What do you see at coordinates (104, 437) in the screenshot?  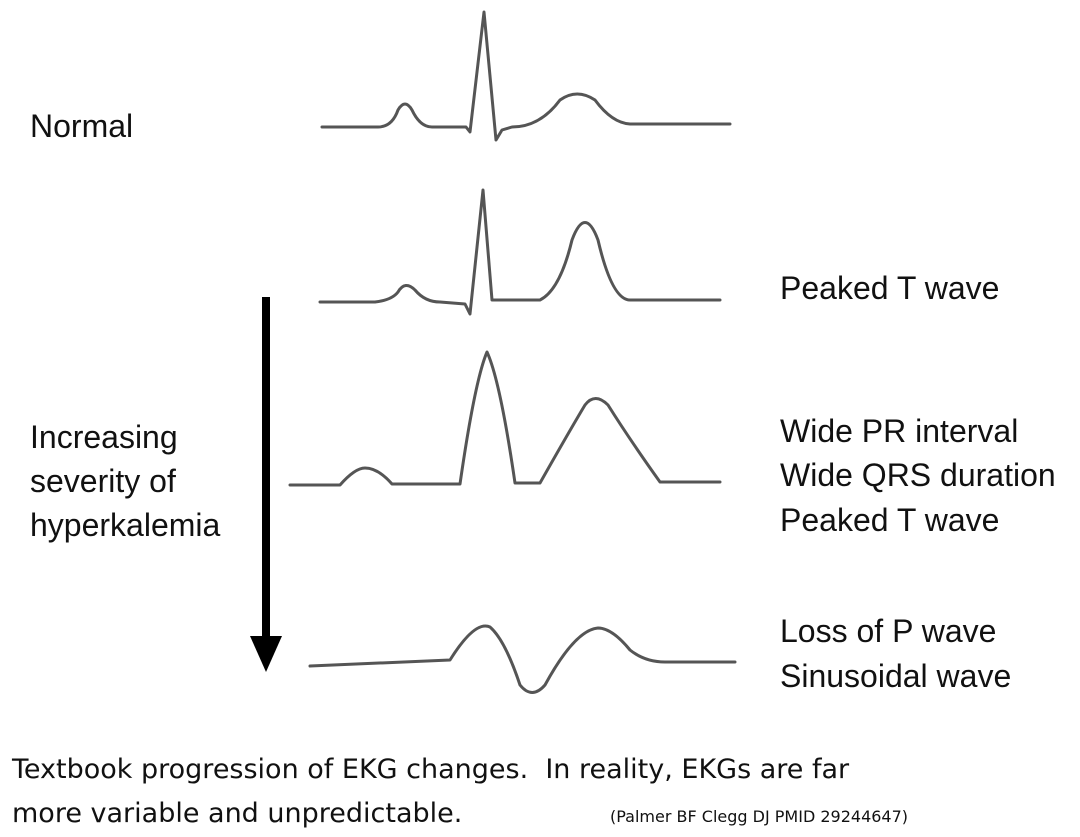 I see `label: Increasing` at bounding box center [104, 437].